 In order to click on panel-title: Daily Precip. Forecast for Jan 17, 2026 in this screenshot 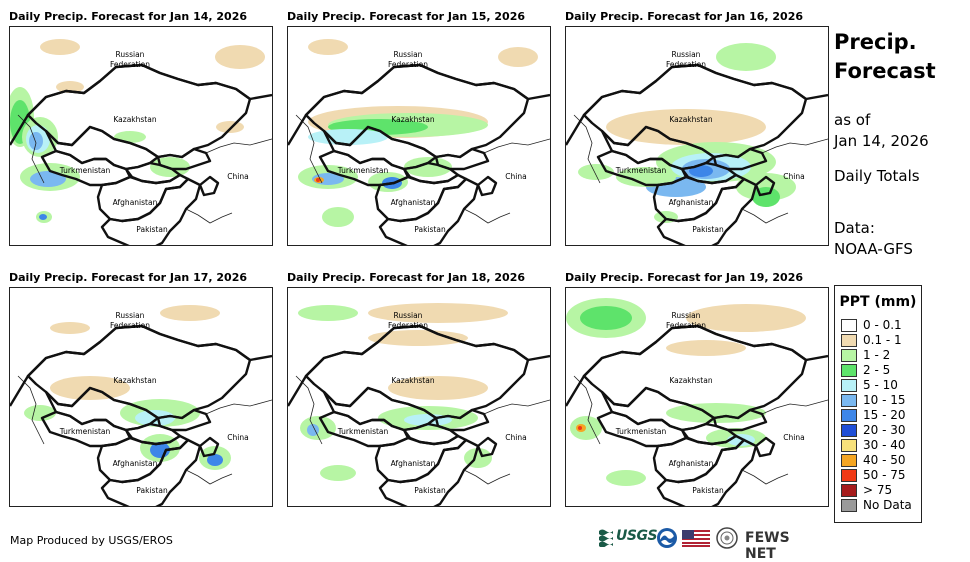, I will do `click(128, 277)`.